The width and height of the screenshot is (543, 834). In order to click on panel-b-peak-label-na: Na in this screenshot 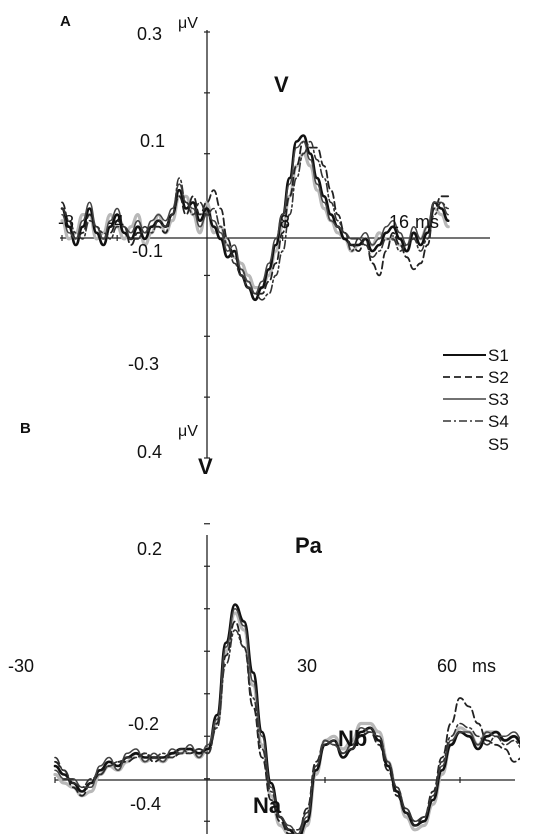, I will do `click(267, 805)`.